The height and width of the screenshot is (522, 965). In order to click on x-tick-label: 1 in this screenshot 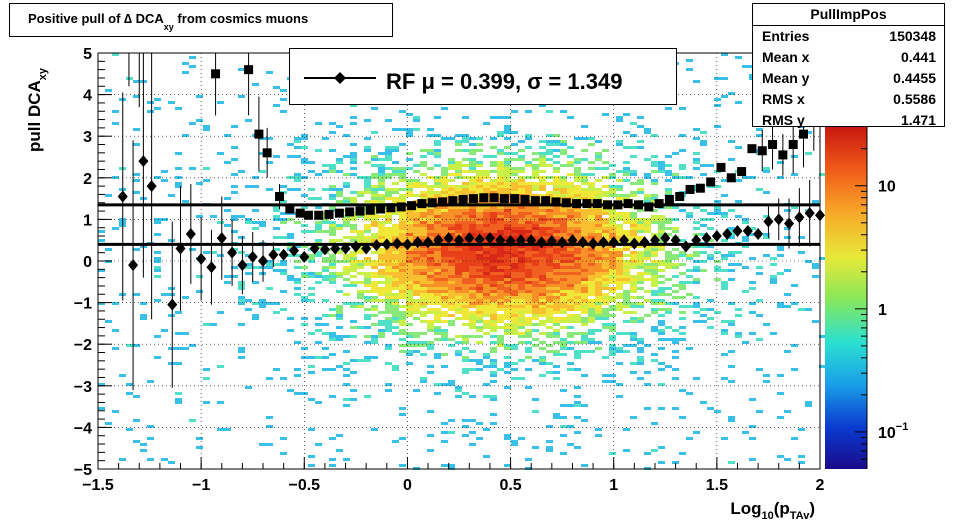, I will do `click(613, 485)`.